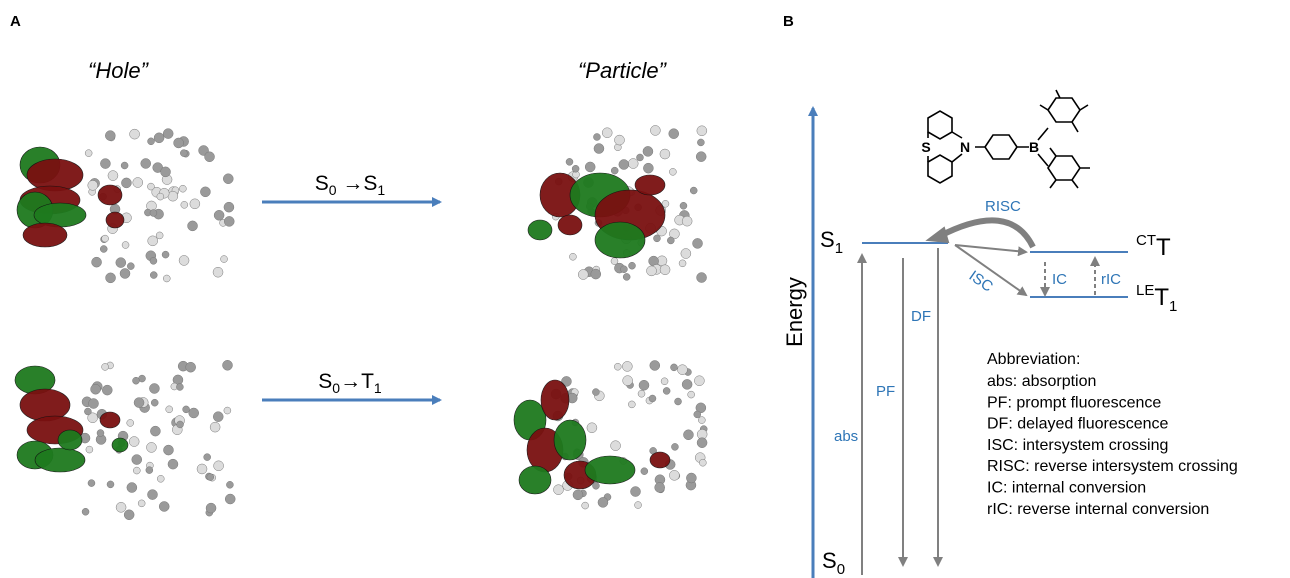  What do you see at coordinates (1098, 509) in the screenshot?
I see `abbreviation-item: rIC: reverse internal conversion` at bounding box center [1098, 509].